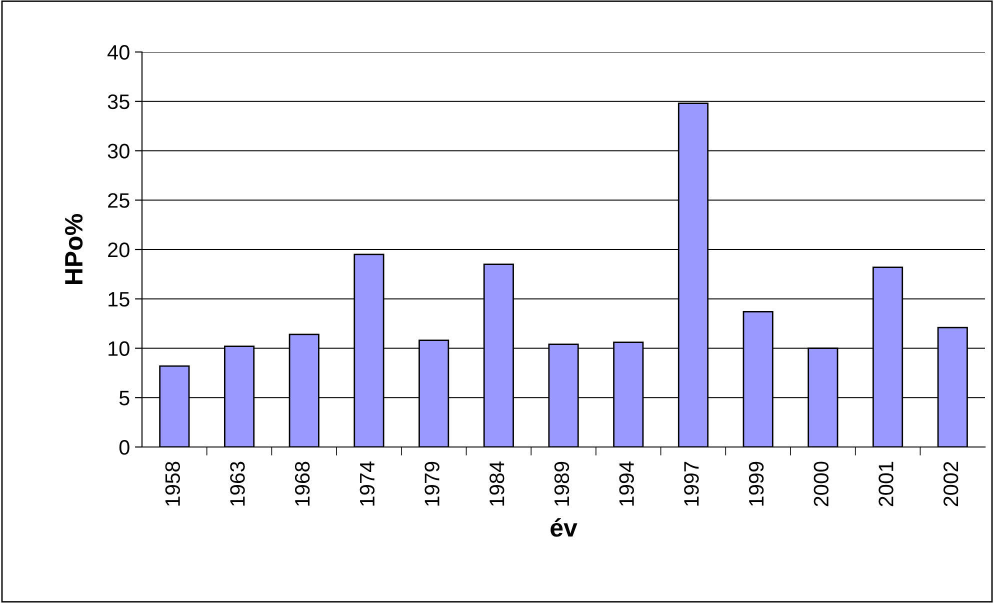  Describe the element at coordinates (497, 483) in the screenshot. I see `x-tick-label: 1984` at that location.